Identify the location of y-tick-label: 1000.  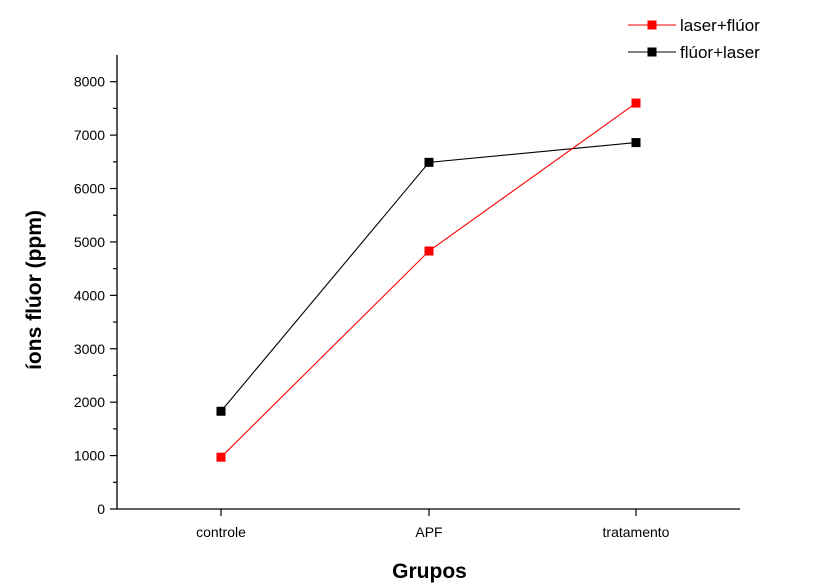
(89, 456).